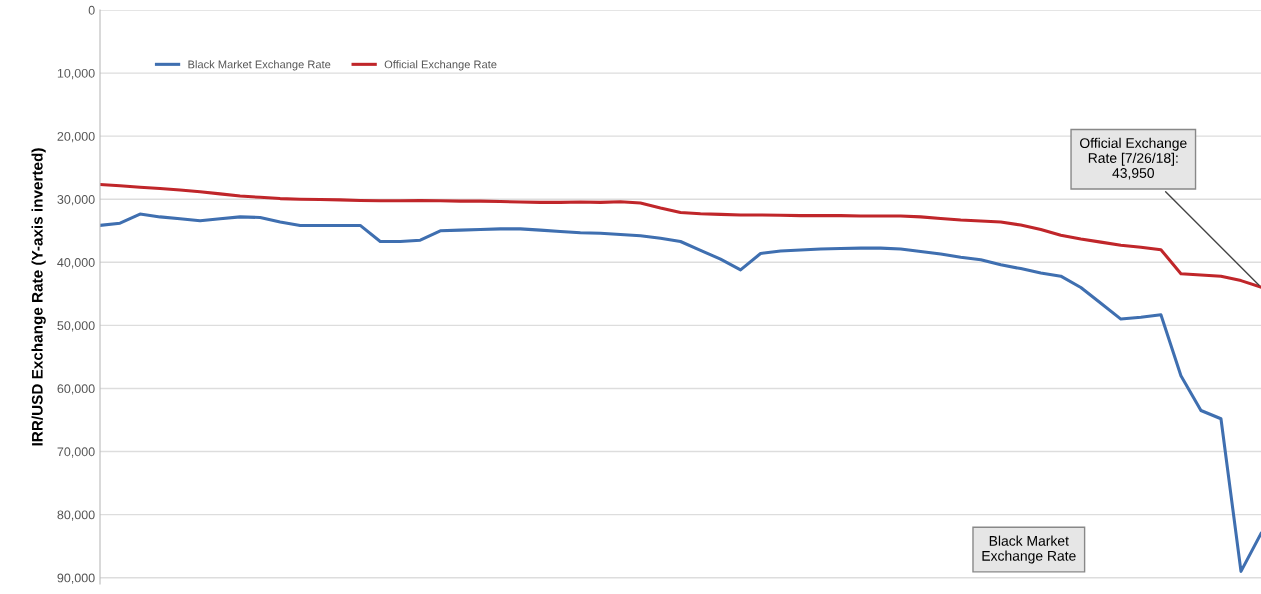 This screenshot has height=594, width=1261. I want to click on y-tick-label: 80,000, so click(76, 515).